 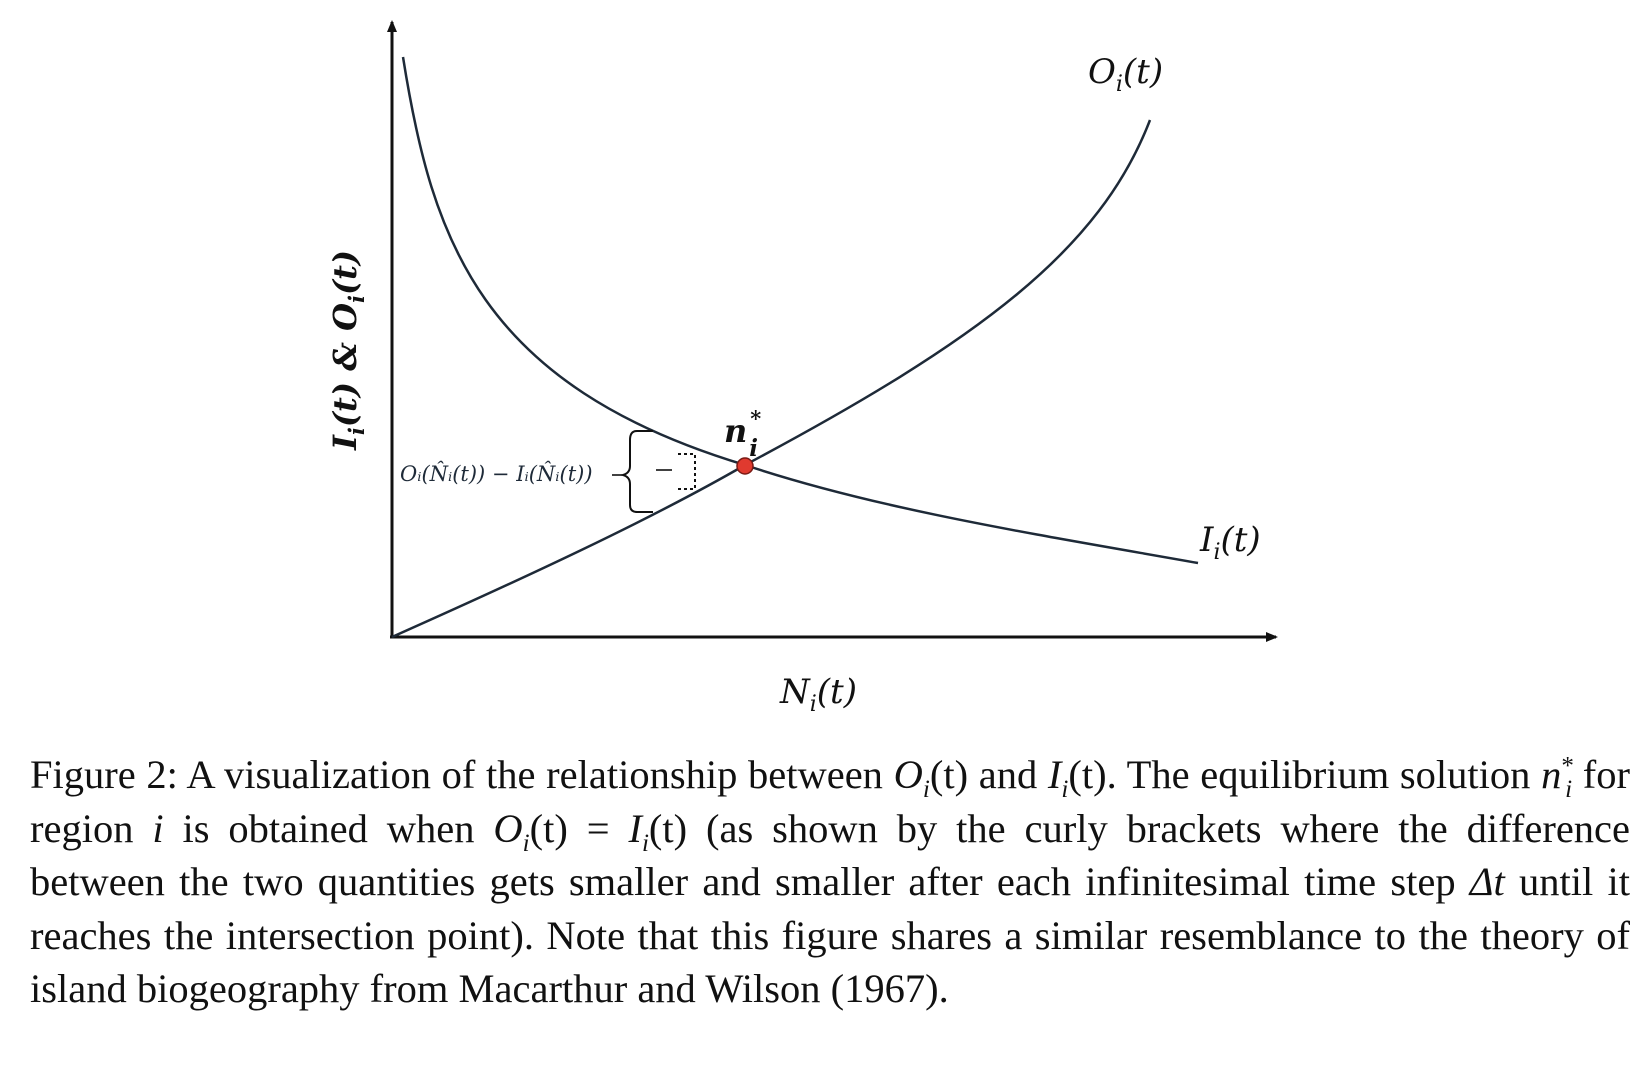 What do you see at coordinates (1487, 881) in the screenshot?
I see `time-step-symbol: Δt` at bounding box center [1487, 881].